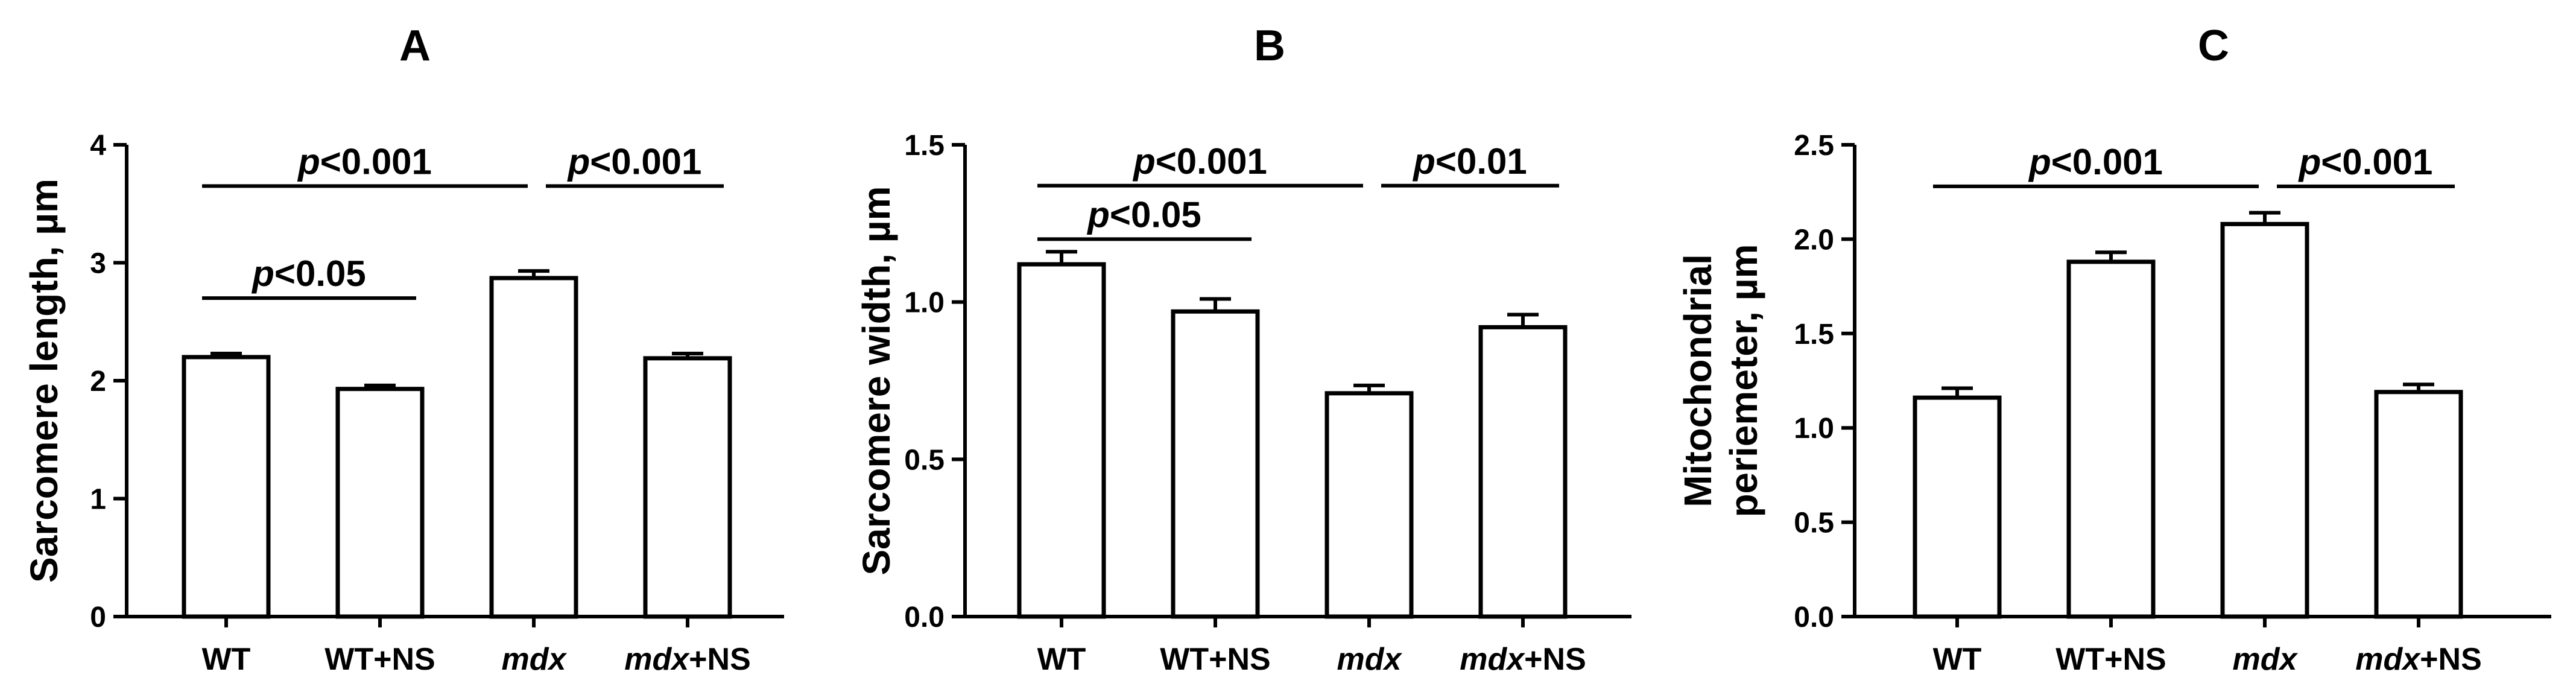 This screenshot has width=2576, height=695. I want to click on significance-label: p<0.01, so click(1469, 161).